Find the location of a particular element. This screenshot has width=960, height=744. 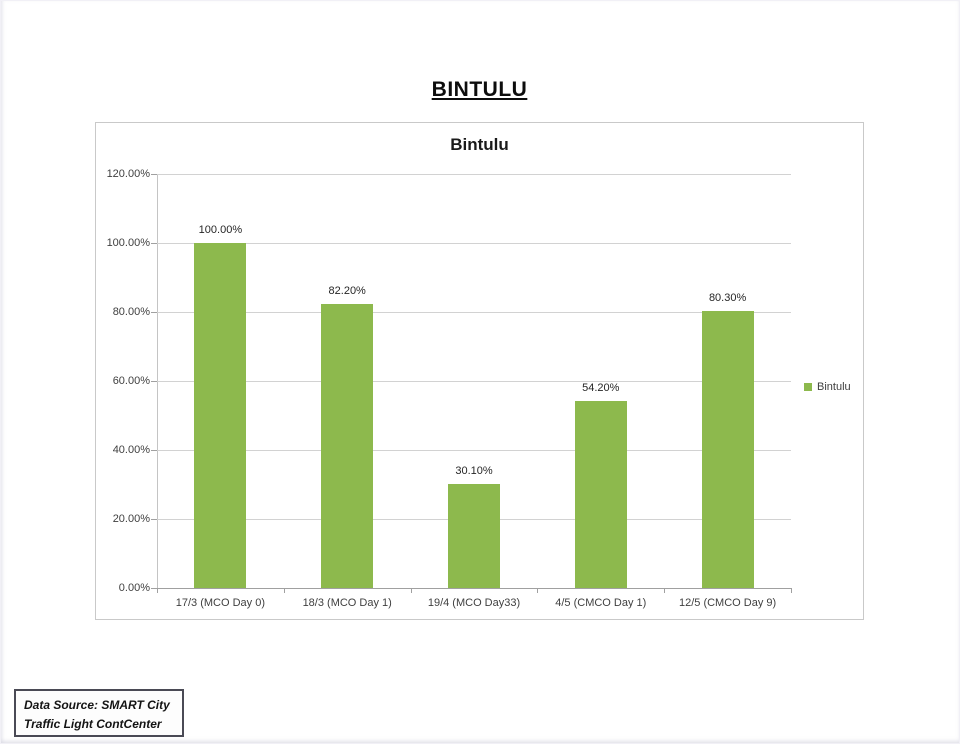

x-axis-line is located at coordinates (474, 588).